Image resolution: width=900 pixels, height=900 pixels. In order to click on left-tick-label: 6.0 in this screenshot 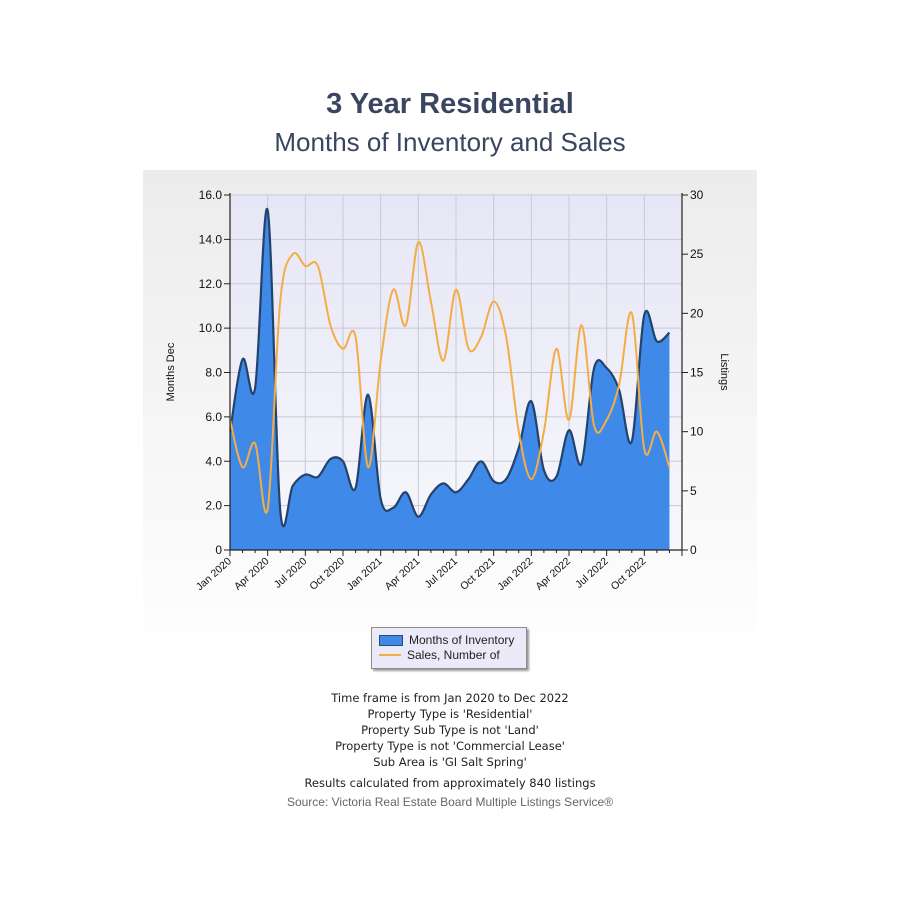, I will do `click(213, 417)`.